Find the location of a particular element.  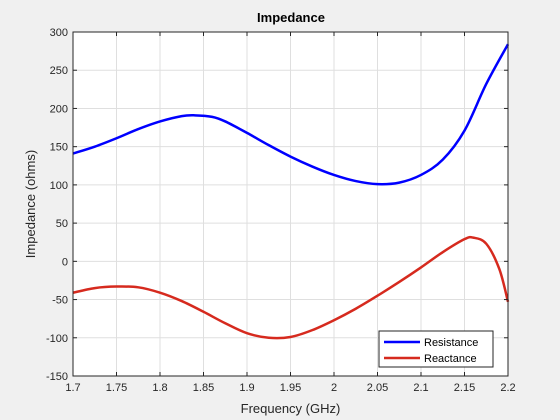

y-axis-label: Impedance (ohms) is located at coordinates (30, 204).